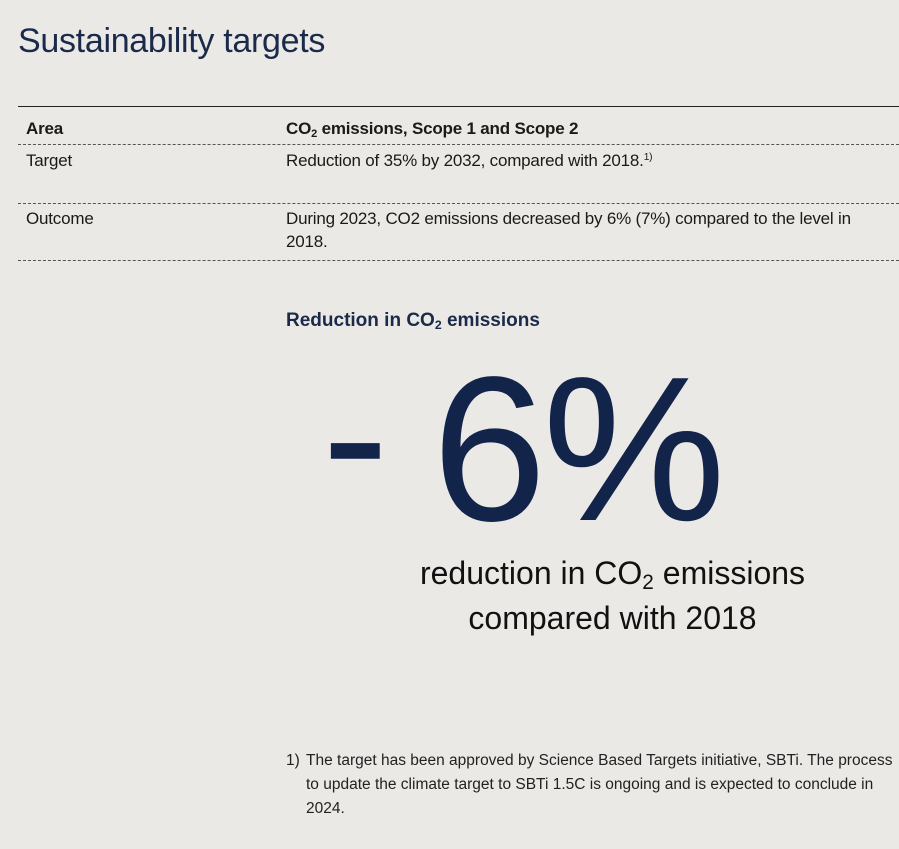  I want to click on page-title: Sustainability targets, so click(172, 41).